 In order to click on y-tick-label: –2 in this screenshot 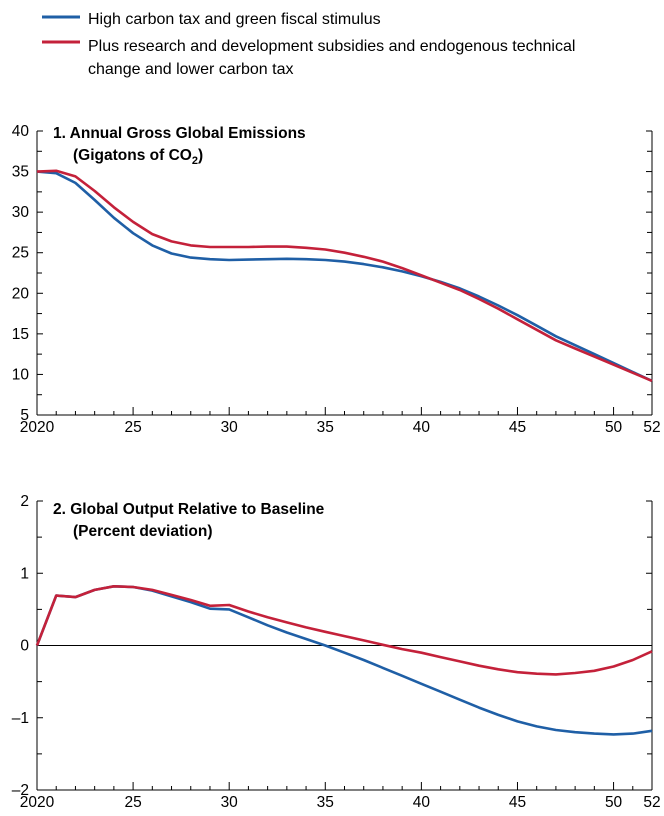, I will do `click(20, 790)`.